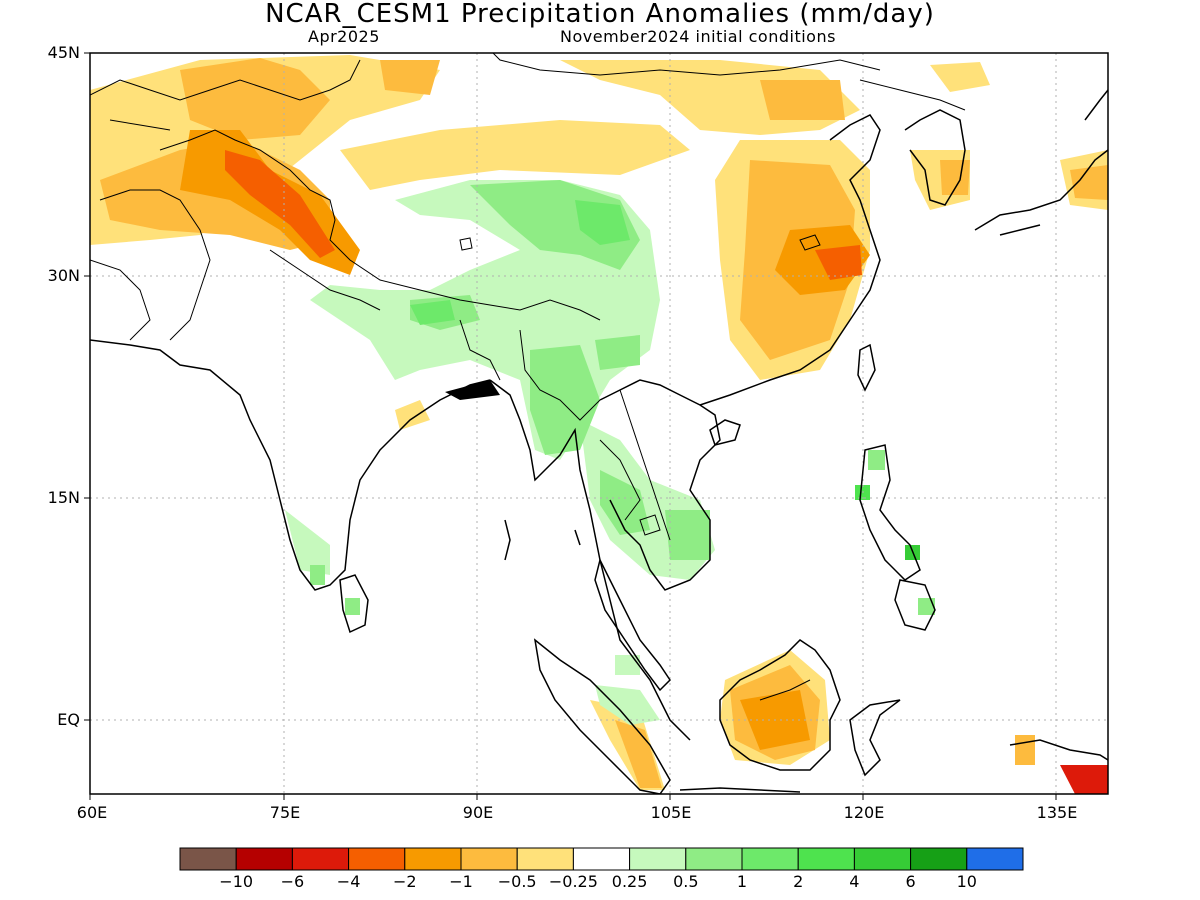  I want to click on lon-label-135e: 135E, so click(1057, 812).